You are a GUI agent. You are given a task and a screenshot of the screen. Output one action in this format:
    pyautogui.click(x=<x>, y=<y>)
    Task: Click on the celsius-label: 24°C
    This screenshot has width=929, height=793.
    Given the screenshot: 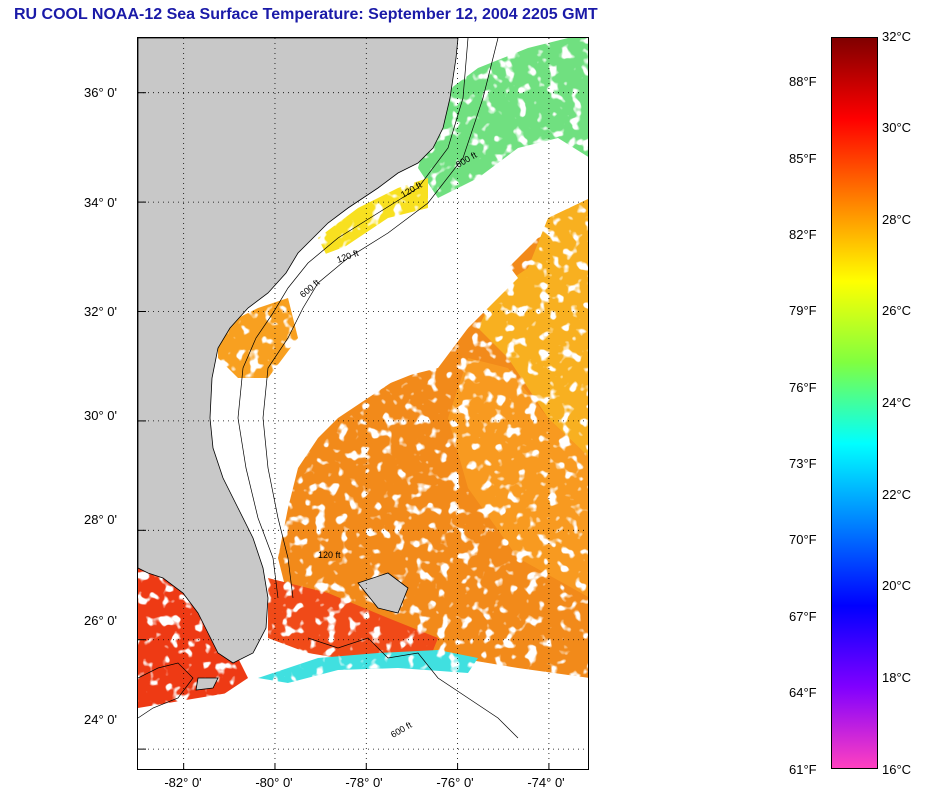 What is the action you would take?
    pyautogui.click(x=897, y=402)
    